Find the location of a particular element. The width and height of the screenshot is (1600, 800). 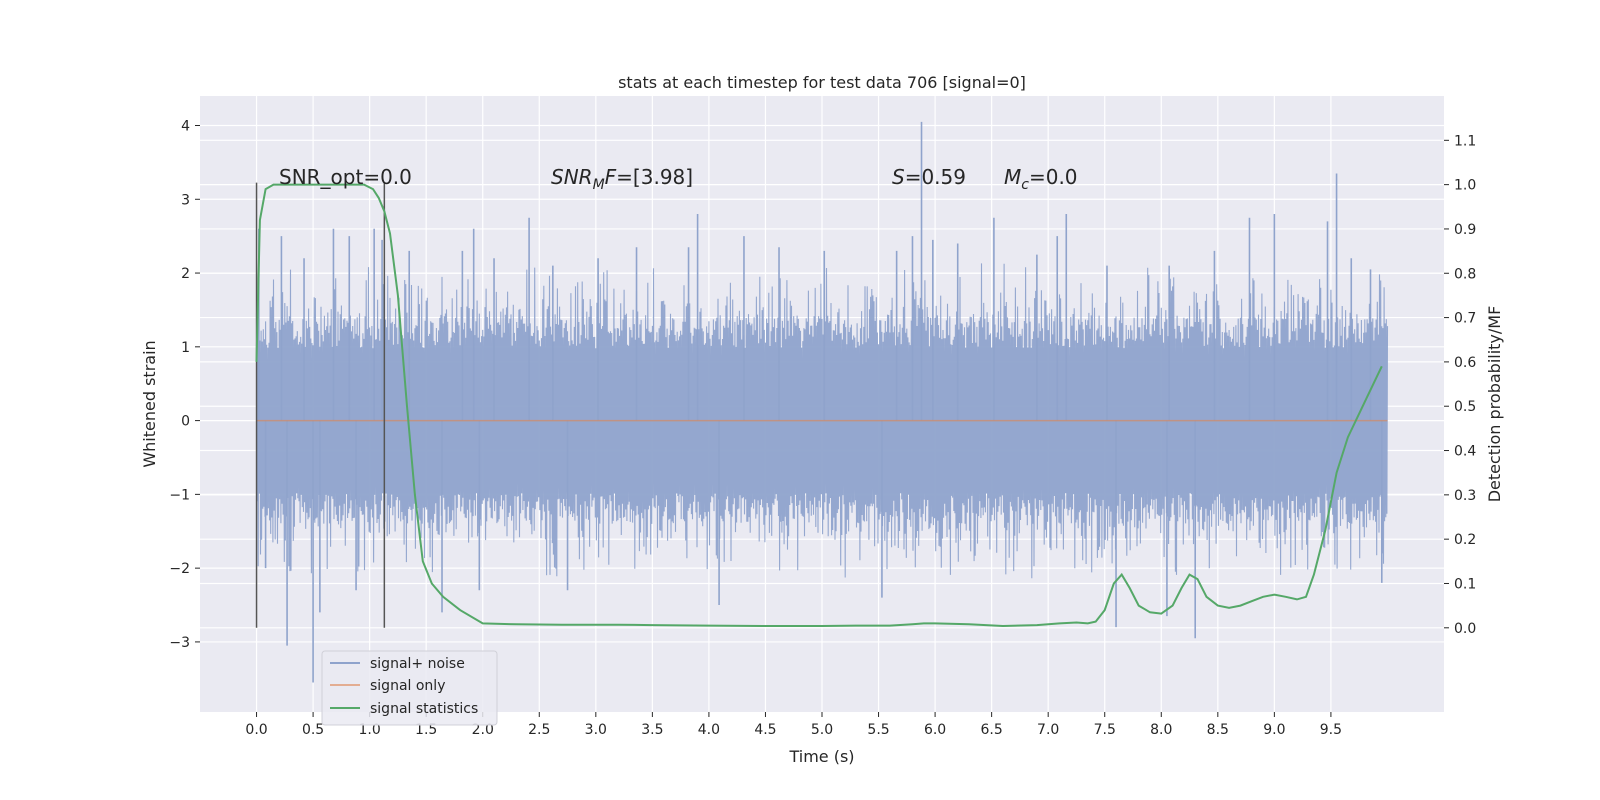

annotation-snr-mf: SNRMF=[3.98] is located at coordinates (622, 179).